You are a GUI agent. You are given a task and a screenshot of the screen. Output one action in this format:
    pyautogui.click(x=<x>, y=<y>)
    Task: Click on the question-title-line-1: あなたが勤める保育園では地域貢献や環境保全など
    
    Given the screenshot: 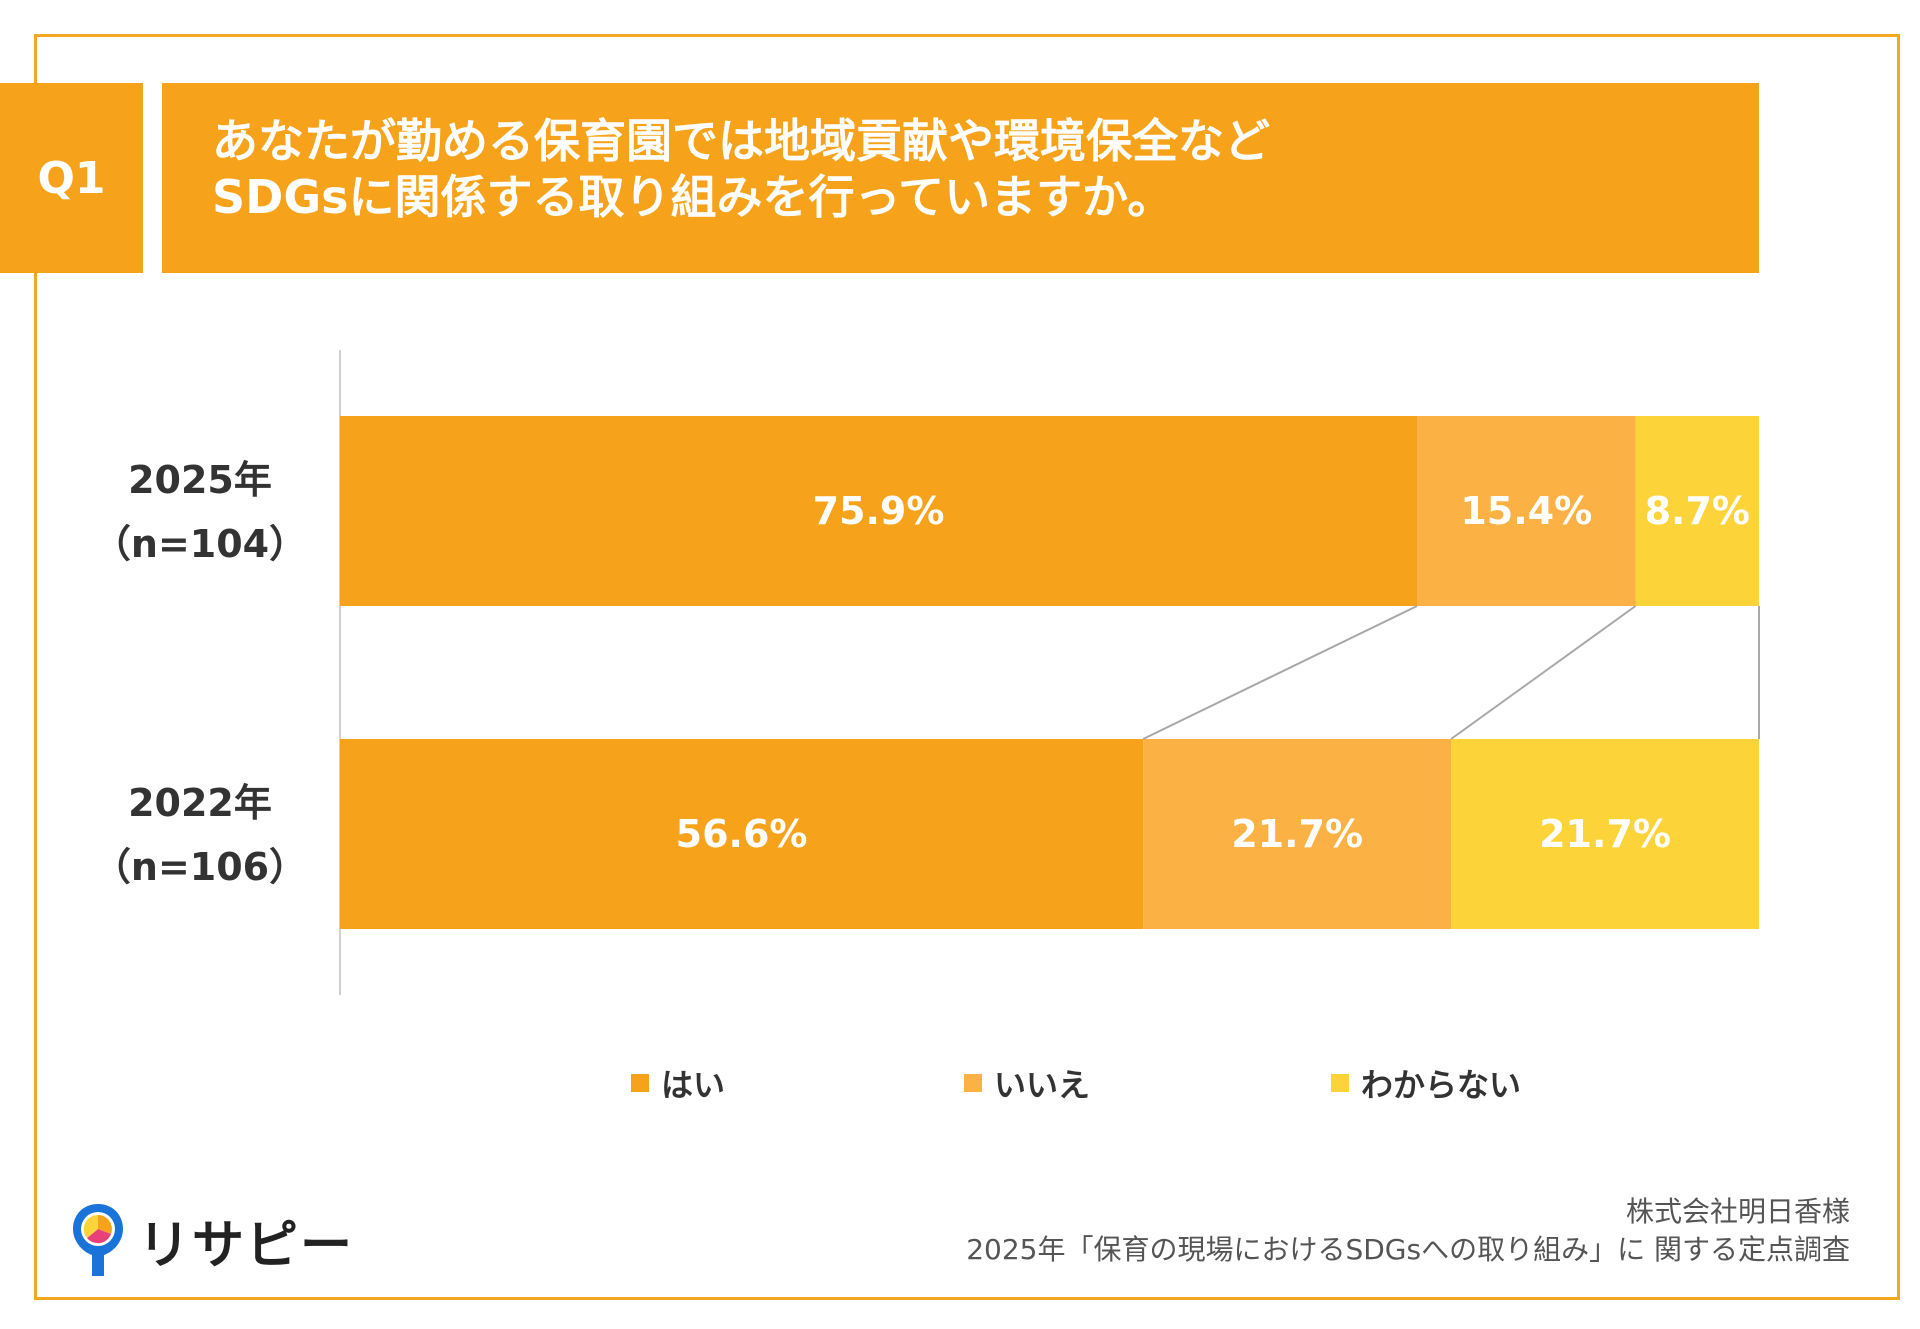 What is the action you would take?
    pyautogui.click(x=741, y=141)
    